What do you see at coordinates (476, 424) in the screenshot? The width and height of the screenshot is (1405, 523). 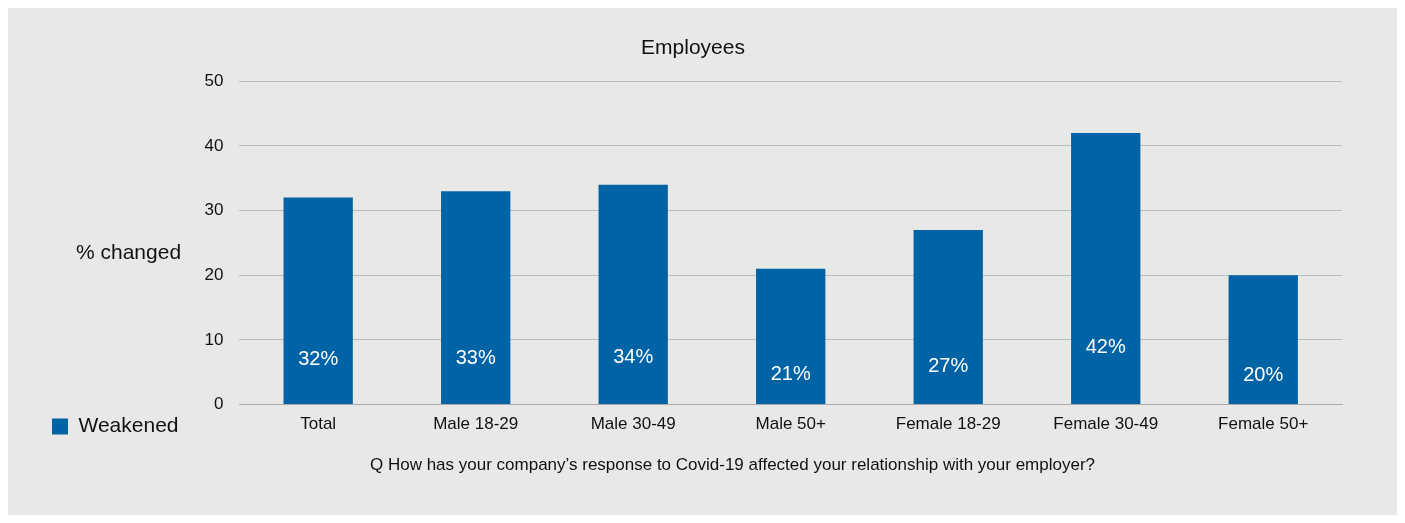 I see `x-tick-label: Male 18-29` at bounding box center [476, 424].